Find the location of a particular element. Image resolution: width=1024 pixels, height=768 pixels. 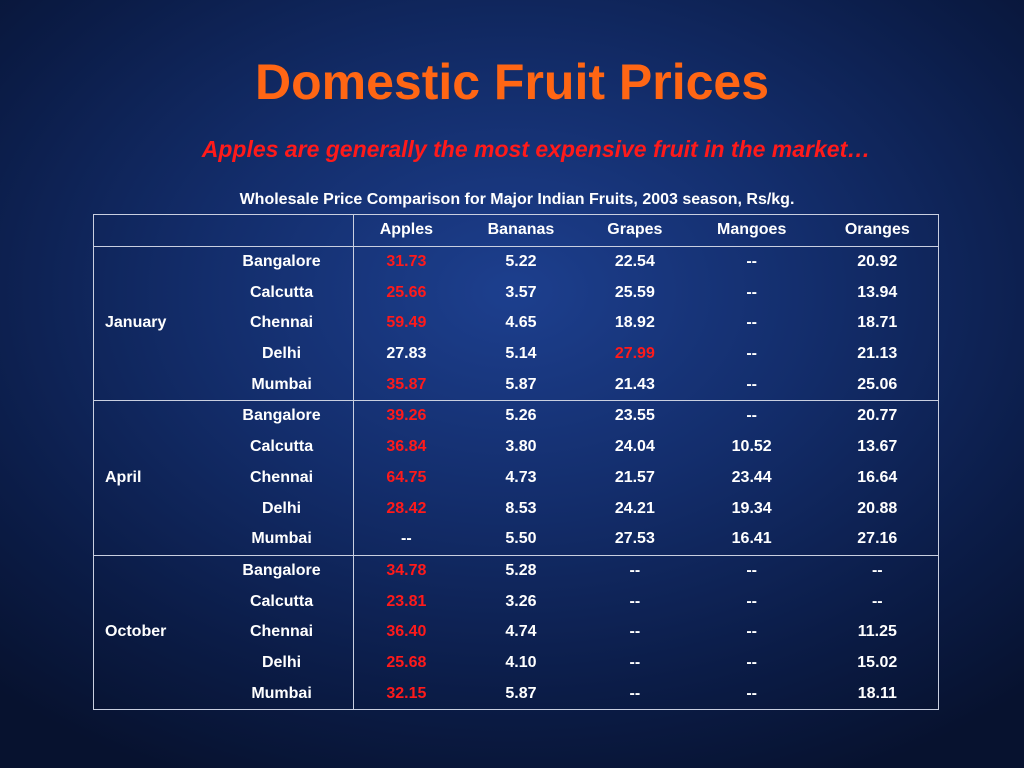

table-row: Delhi 28.42 8.53 24.21 19.34 20.88 is located at coordinates (516, 508).